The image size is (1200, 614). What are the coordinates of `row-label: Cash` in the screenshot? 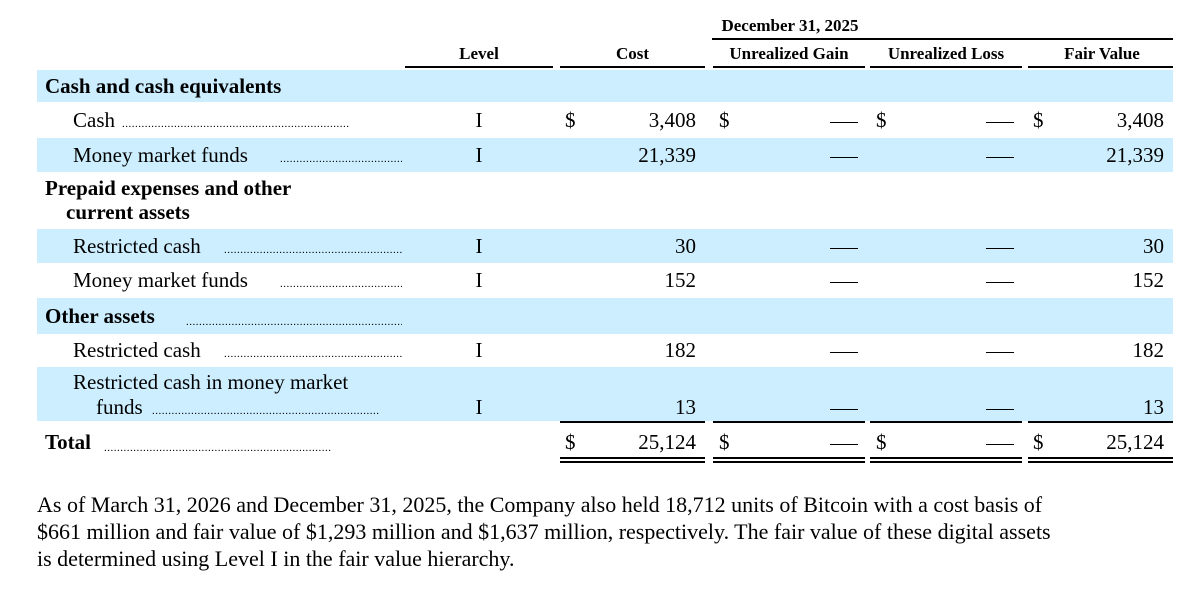 It's located at (94, 120).